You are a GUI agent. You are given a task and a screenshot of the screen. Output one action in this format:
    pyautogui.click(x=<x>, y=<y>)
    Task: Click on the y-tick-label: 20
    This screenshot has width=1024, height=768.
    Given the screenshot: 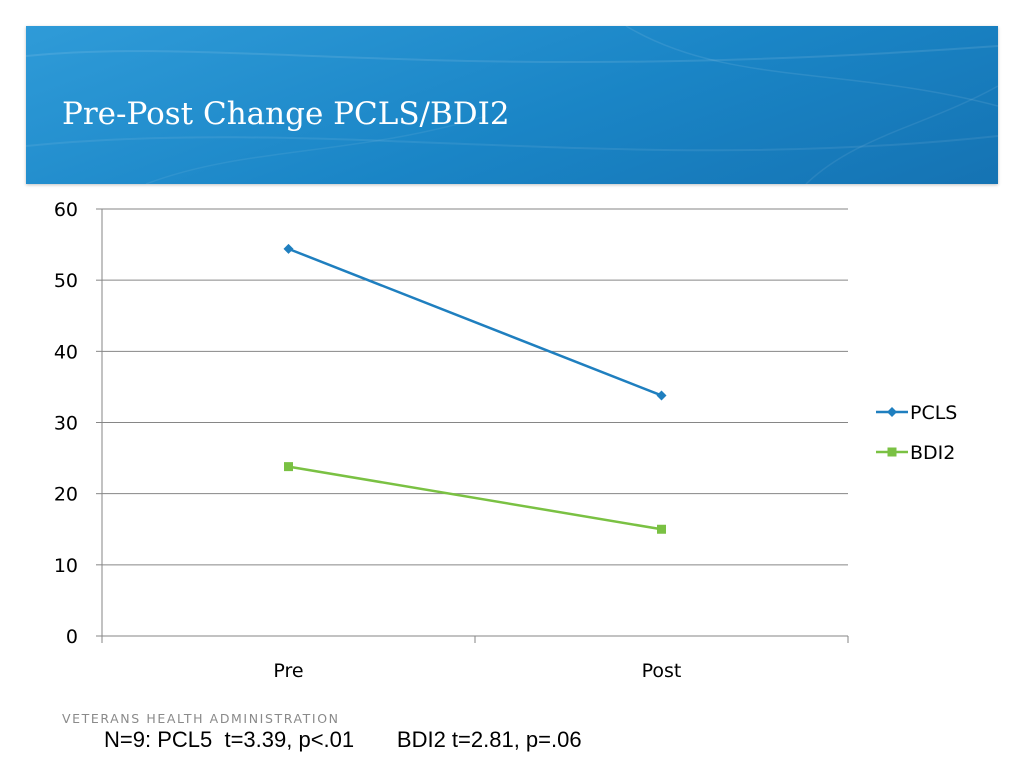 What is the action you would take?
    pyautogui.click(x=66, y=495)
    